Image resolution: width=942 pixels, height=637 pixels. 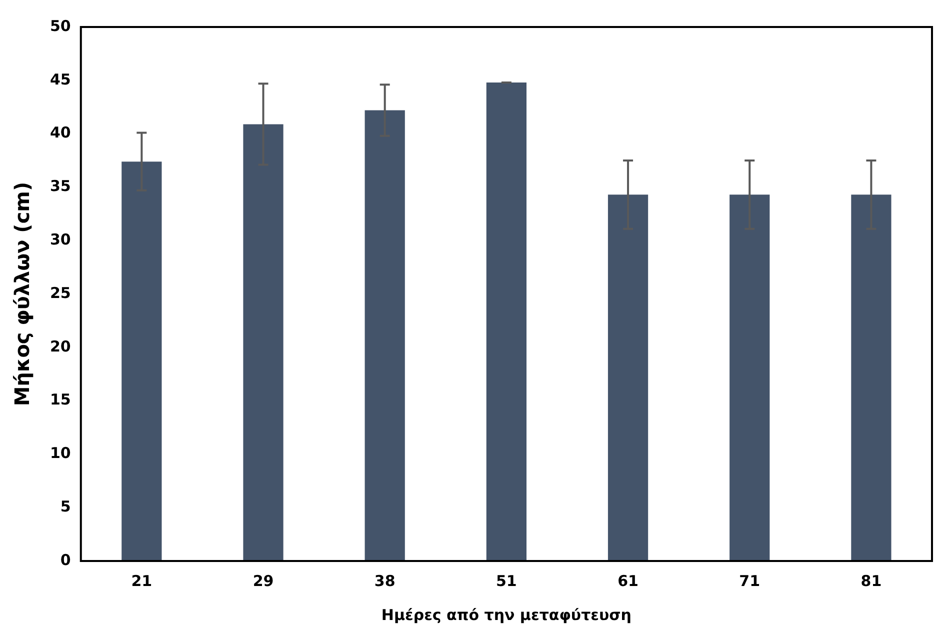 I want to click on y-tick-label: 15, so click(x=60, y=399).